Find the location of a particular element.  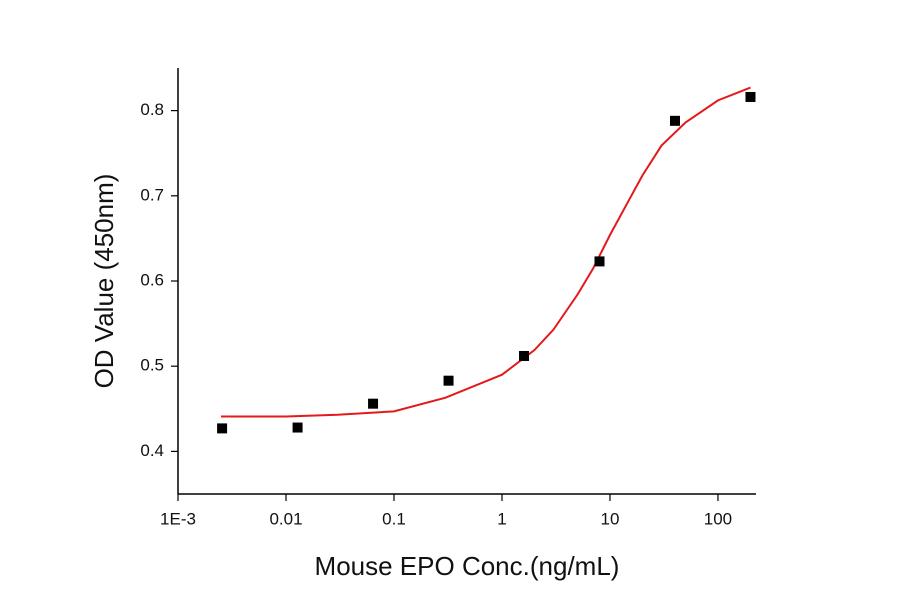

y-tick-label: 0.4 is located at coordinates (152, 450).